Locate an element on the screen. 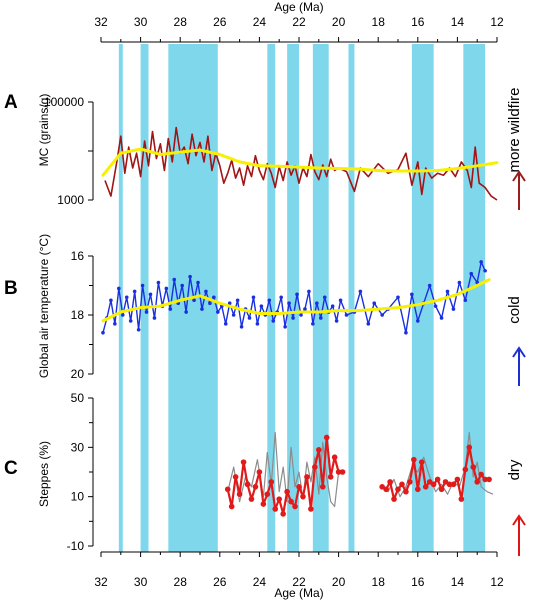  x-tick-label-bottom: 22 is located at coordinates (299, 582).